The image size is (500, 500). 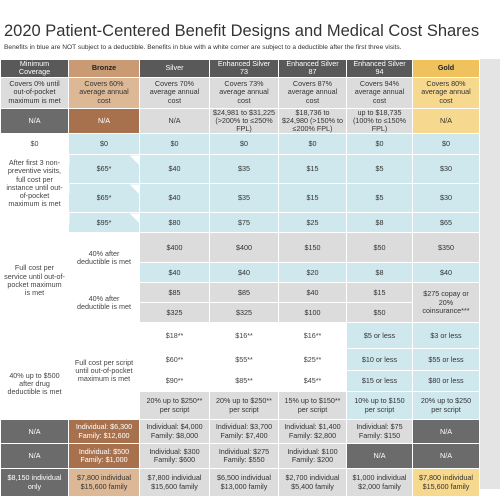 I want to click on table-cell: $85, so click(x=244, y=293).